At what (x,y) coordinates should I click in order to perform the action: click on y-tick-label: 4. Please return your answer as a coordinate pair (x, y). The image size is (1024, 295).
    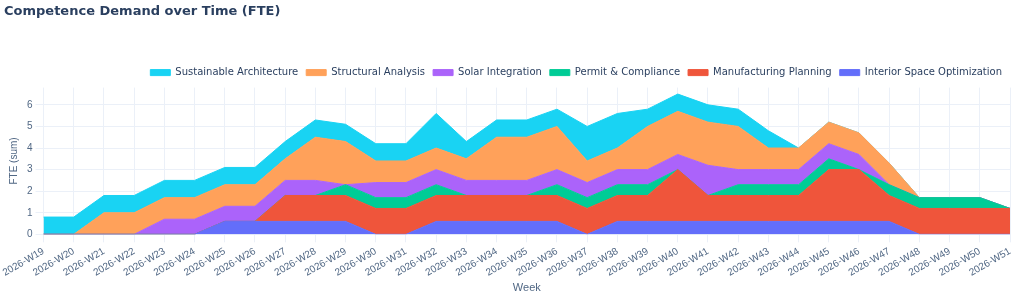
    Looking at the image, I should click on (30, 147).